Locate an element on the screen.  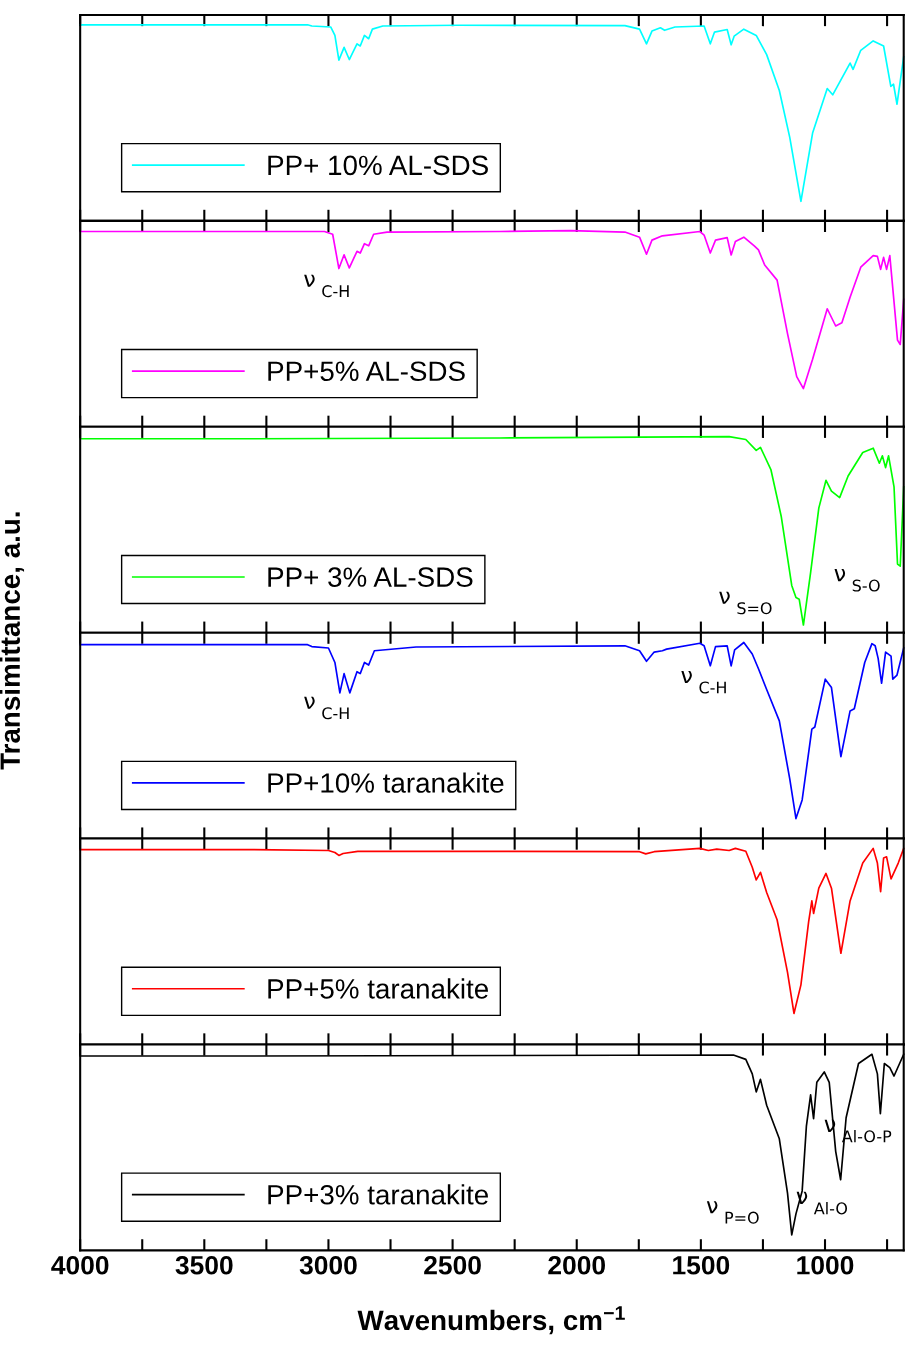
annotation: νS-O is located at coordinates (857, 580).